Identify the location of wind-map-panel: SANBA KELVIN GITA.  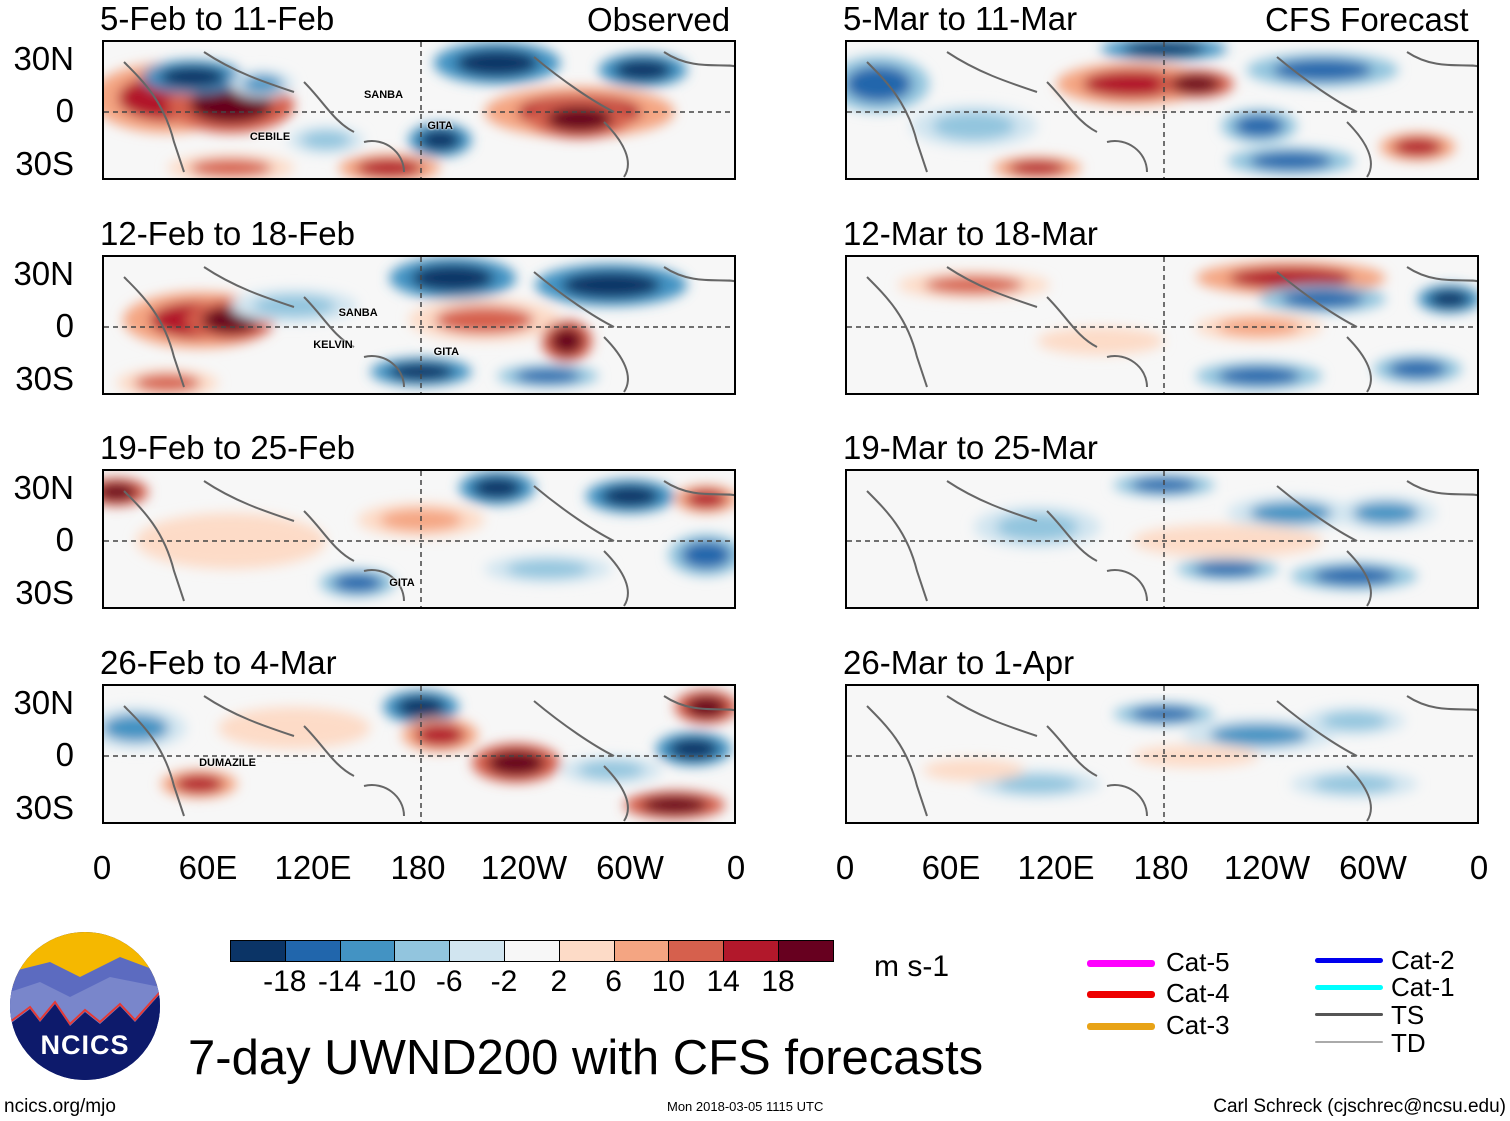
(419, 325).